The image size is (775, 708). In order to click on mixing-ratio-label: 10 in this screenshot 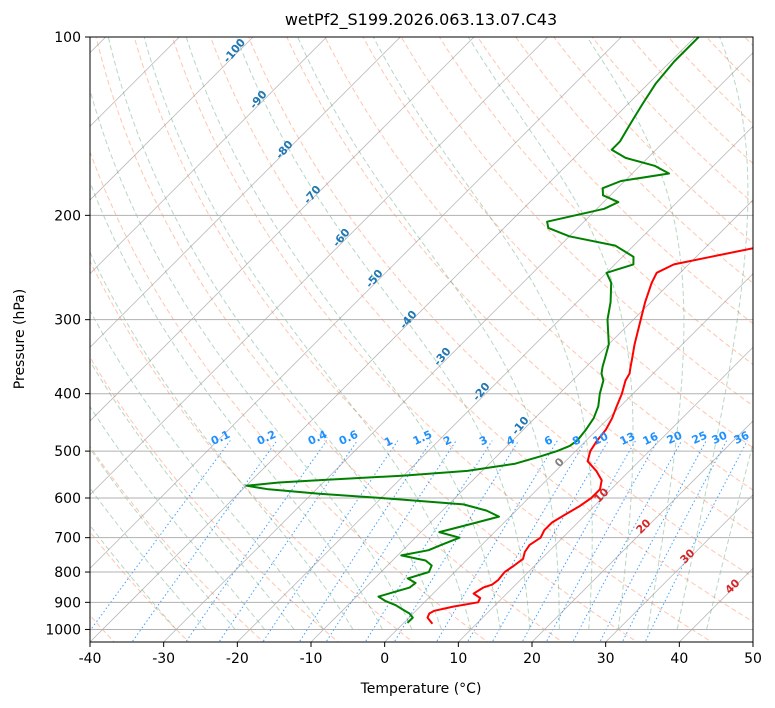, I will do `click(601, 439)`.